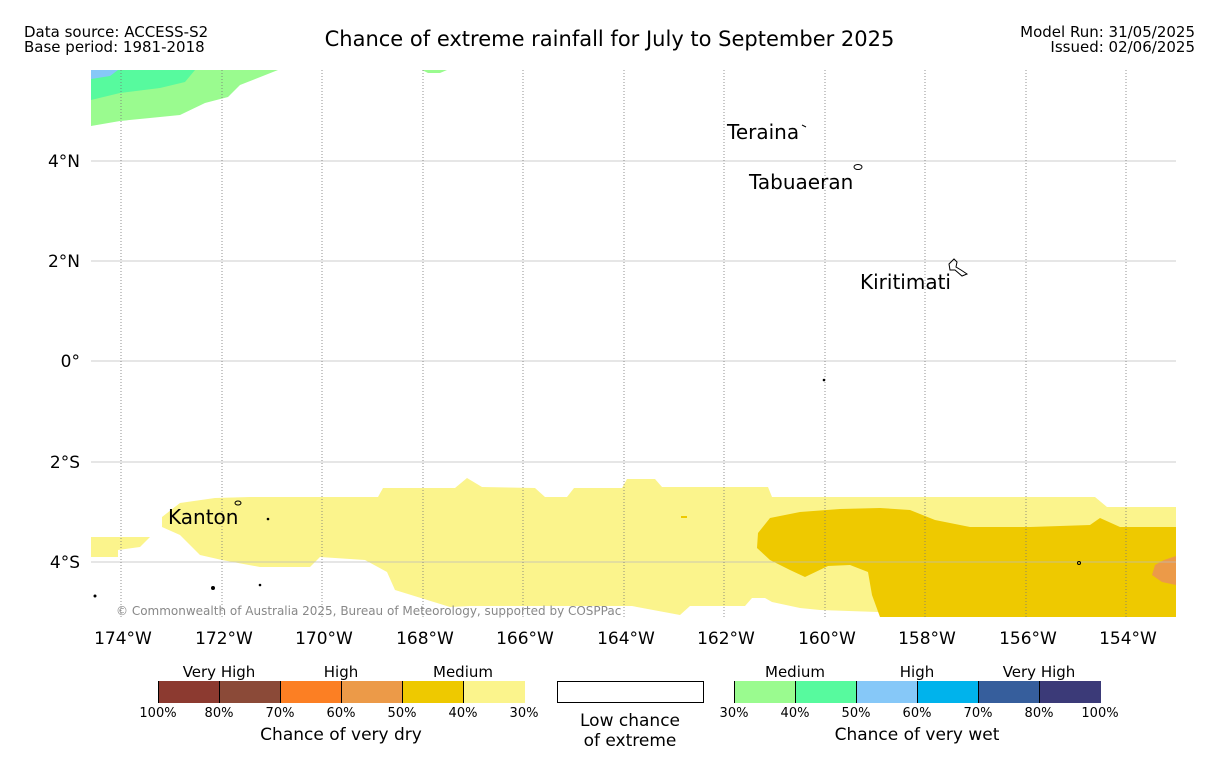  Describe the element at coordinates (795, 713) in the screenshot. I see `wet-tick-label: 40%` at that location.